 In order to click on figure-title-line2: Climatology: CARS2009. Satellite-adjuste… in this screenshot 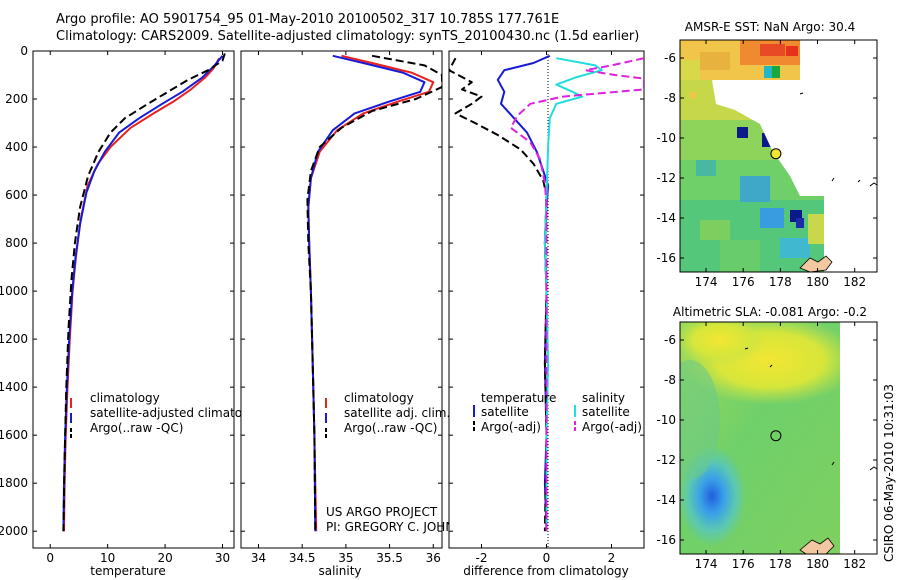, I will do `click(348, 36)`.